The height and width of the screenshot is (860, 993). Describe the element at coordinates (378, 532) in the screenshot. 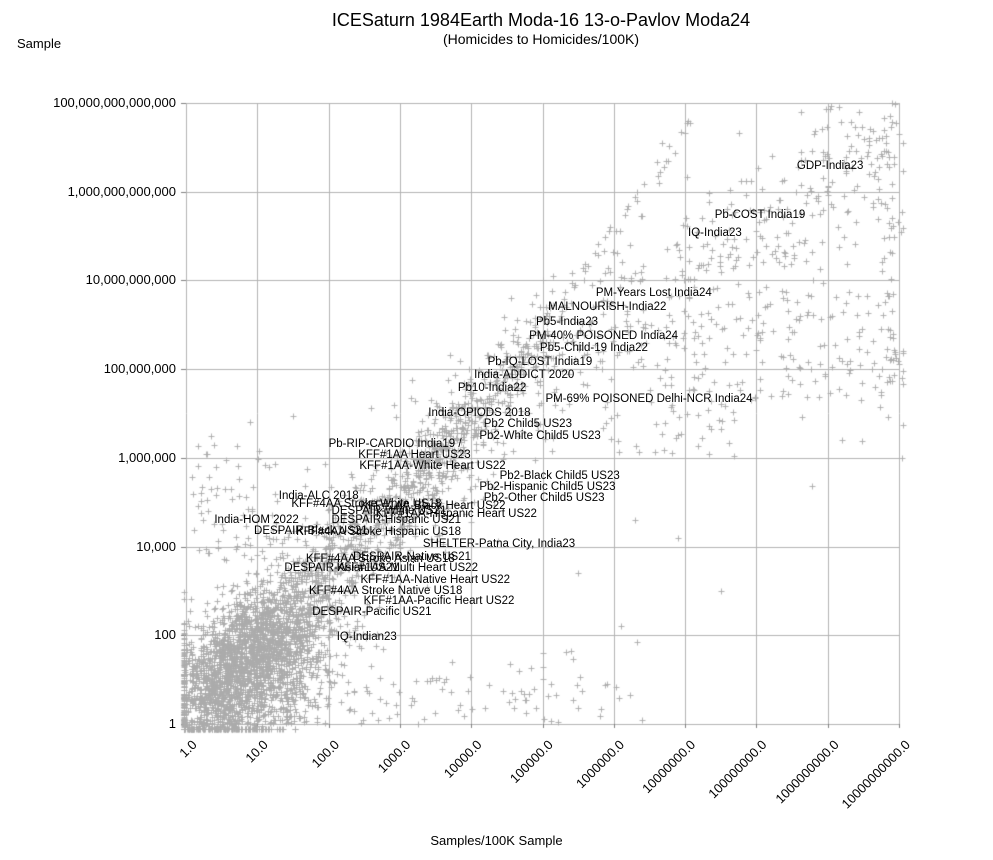

I see `point-label: KFF#4AA Stroke Hispanic US18` at that location.